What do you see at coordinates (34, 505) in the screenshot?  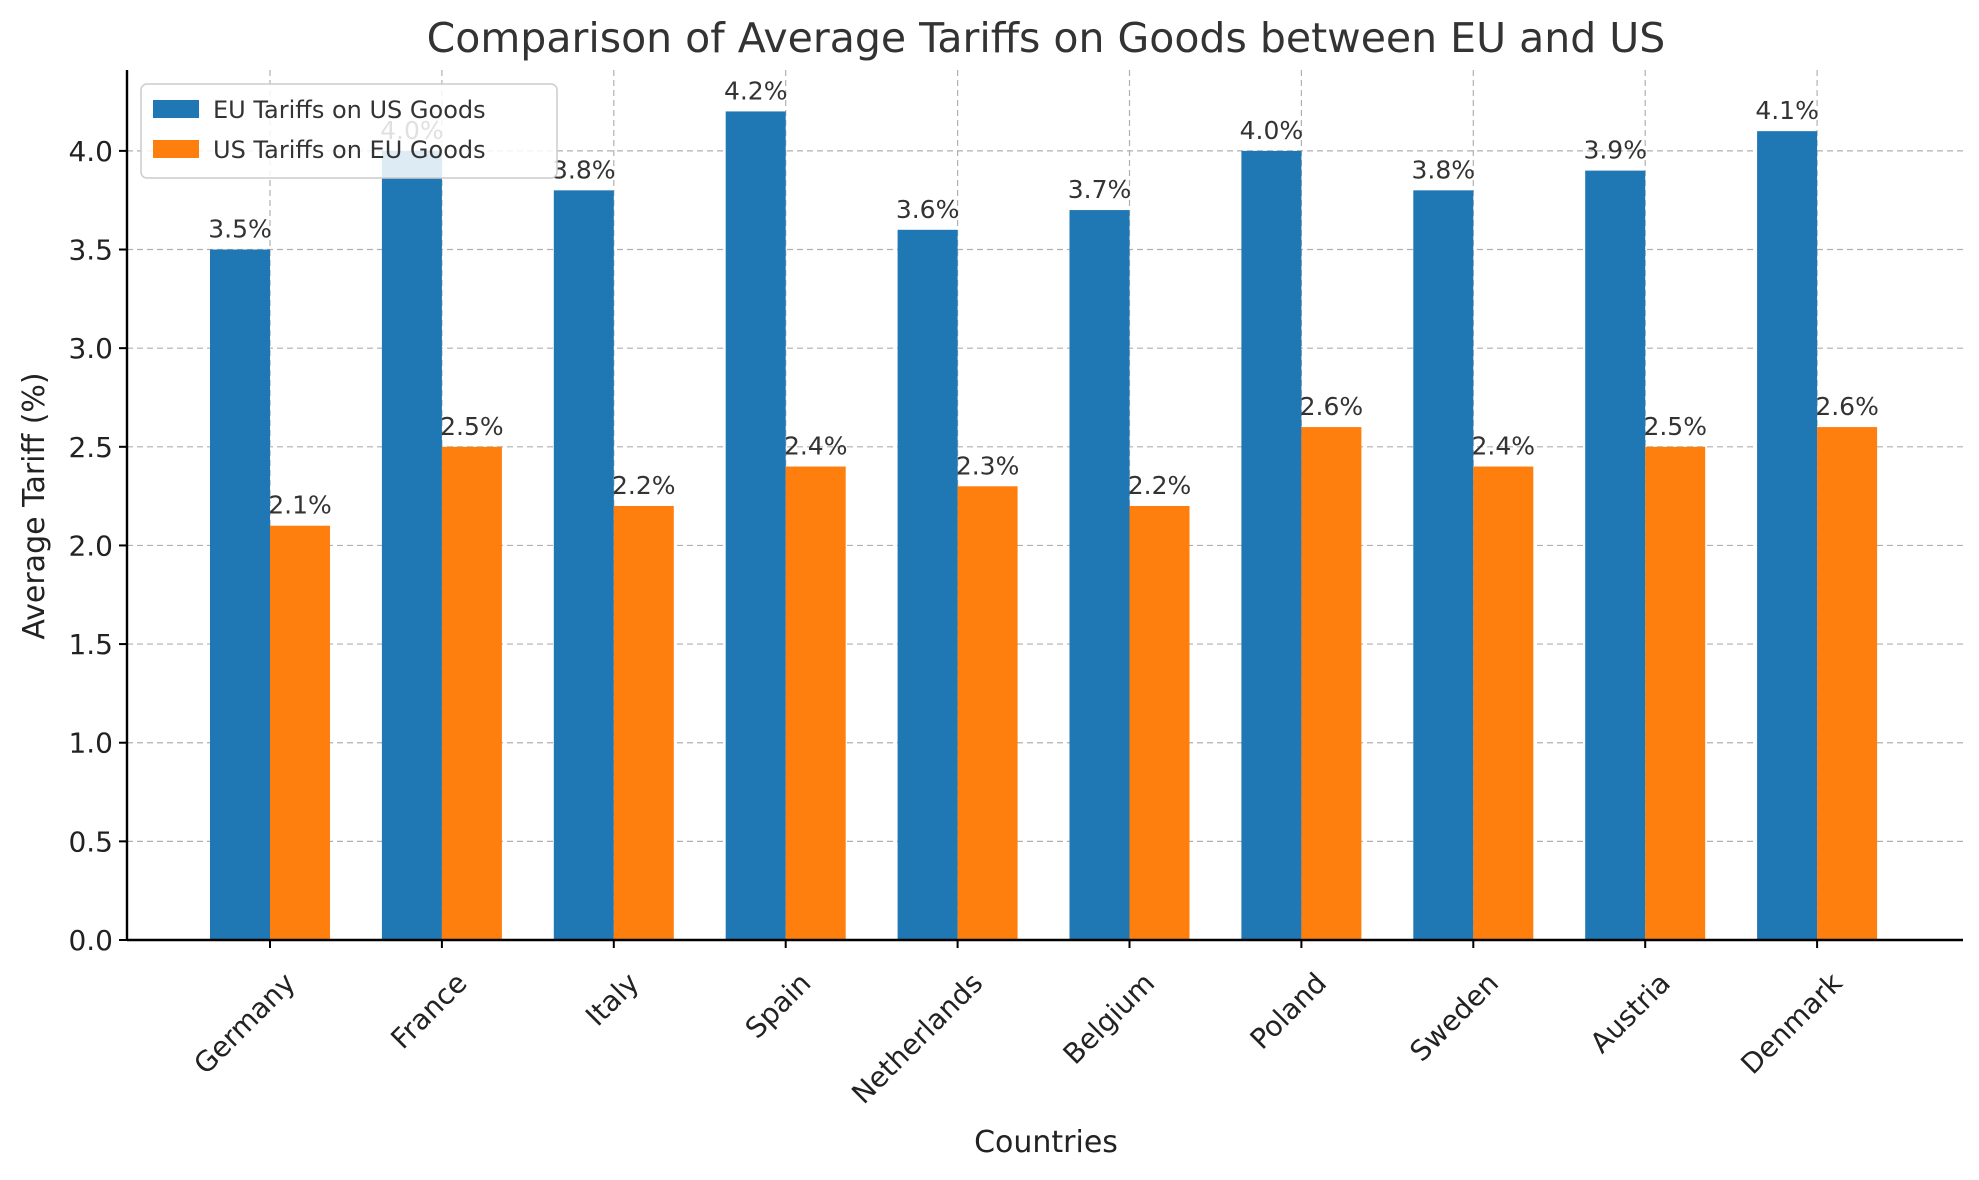 I see `y-axis-title: Average Tariff (%)` at bounding box center [34, 505].